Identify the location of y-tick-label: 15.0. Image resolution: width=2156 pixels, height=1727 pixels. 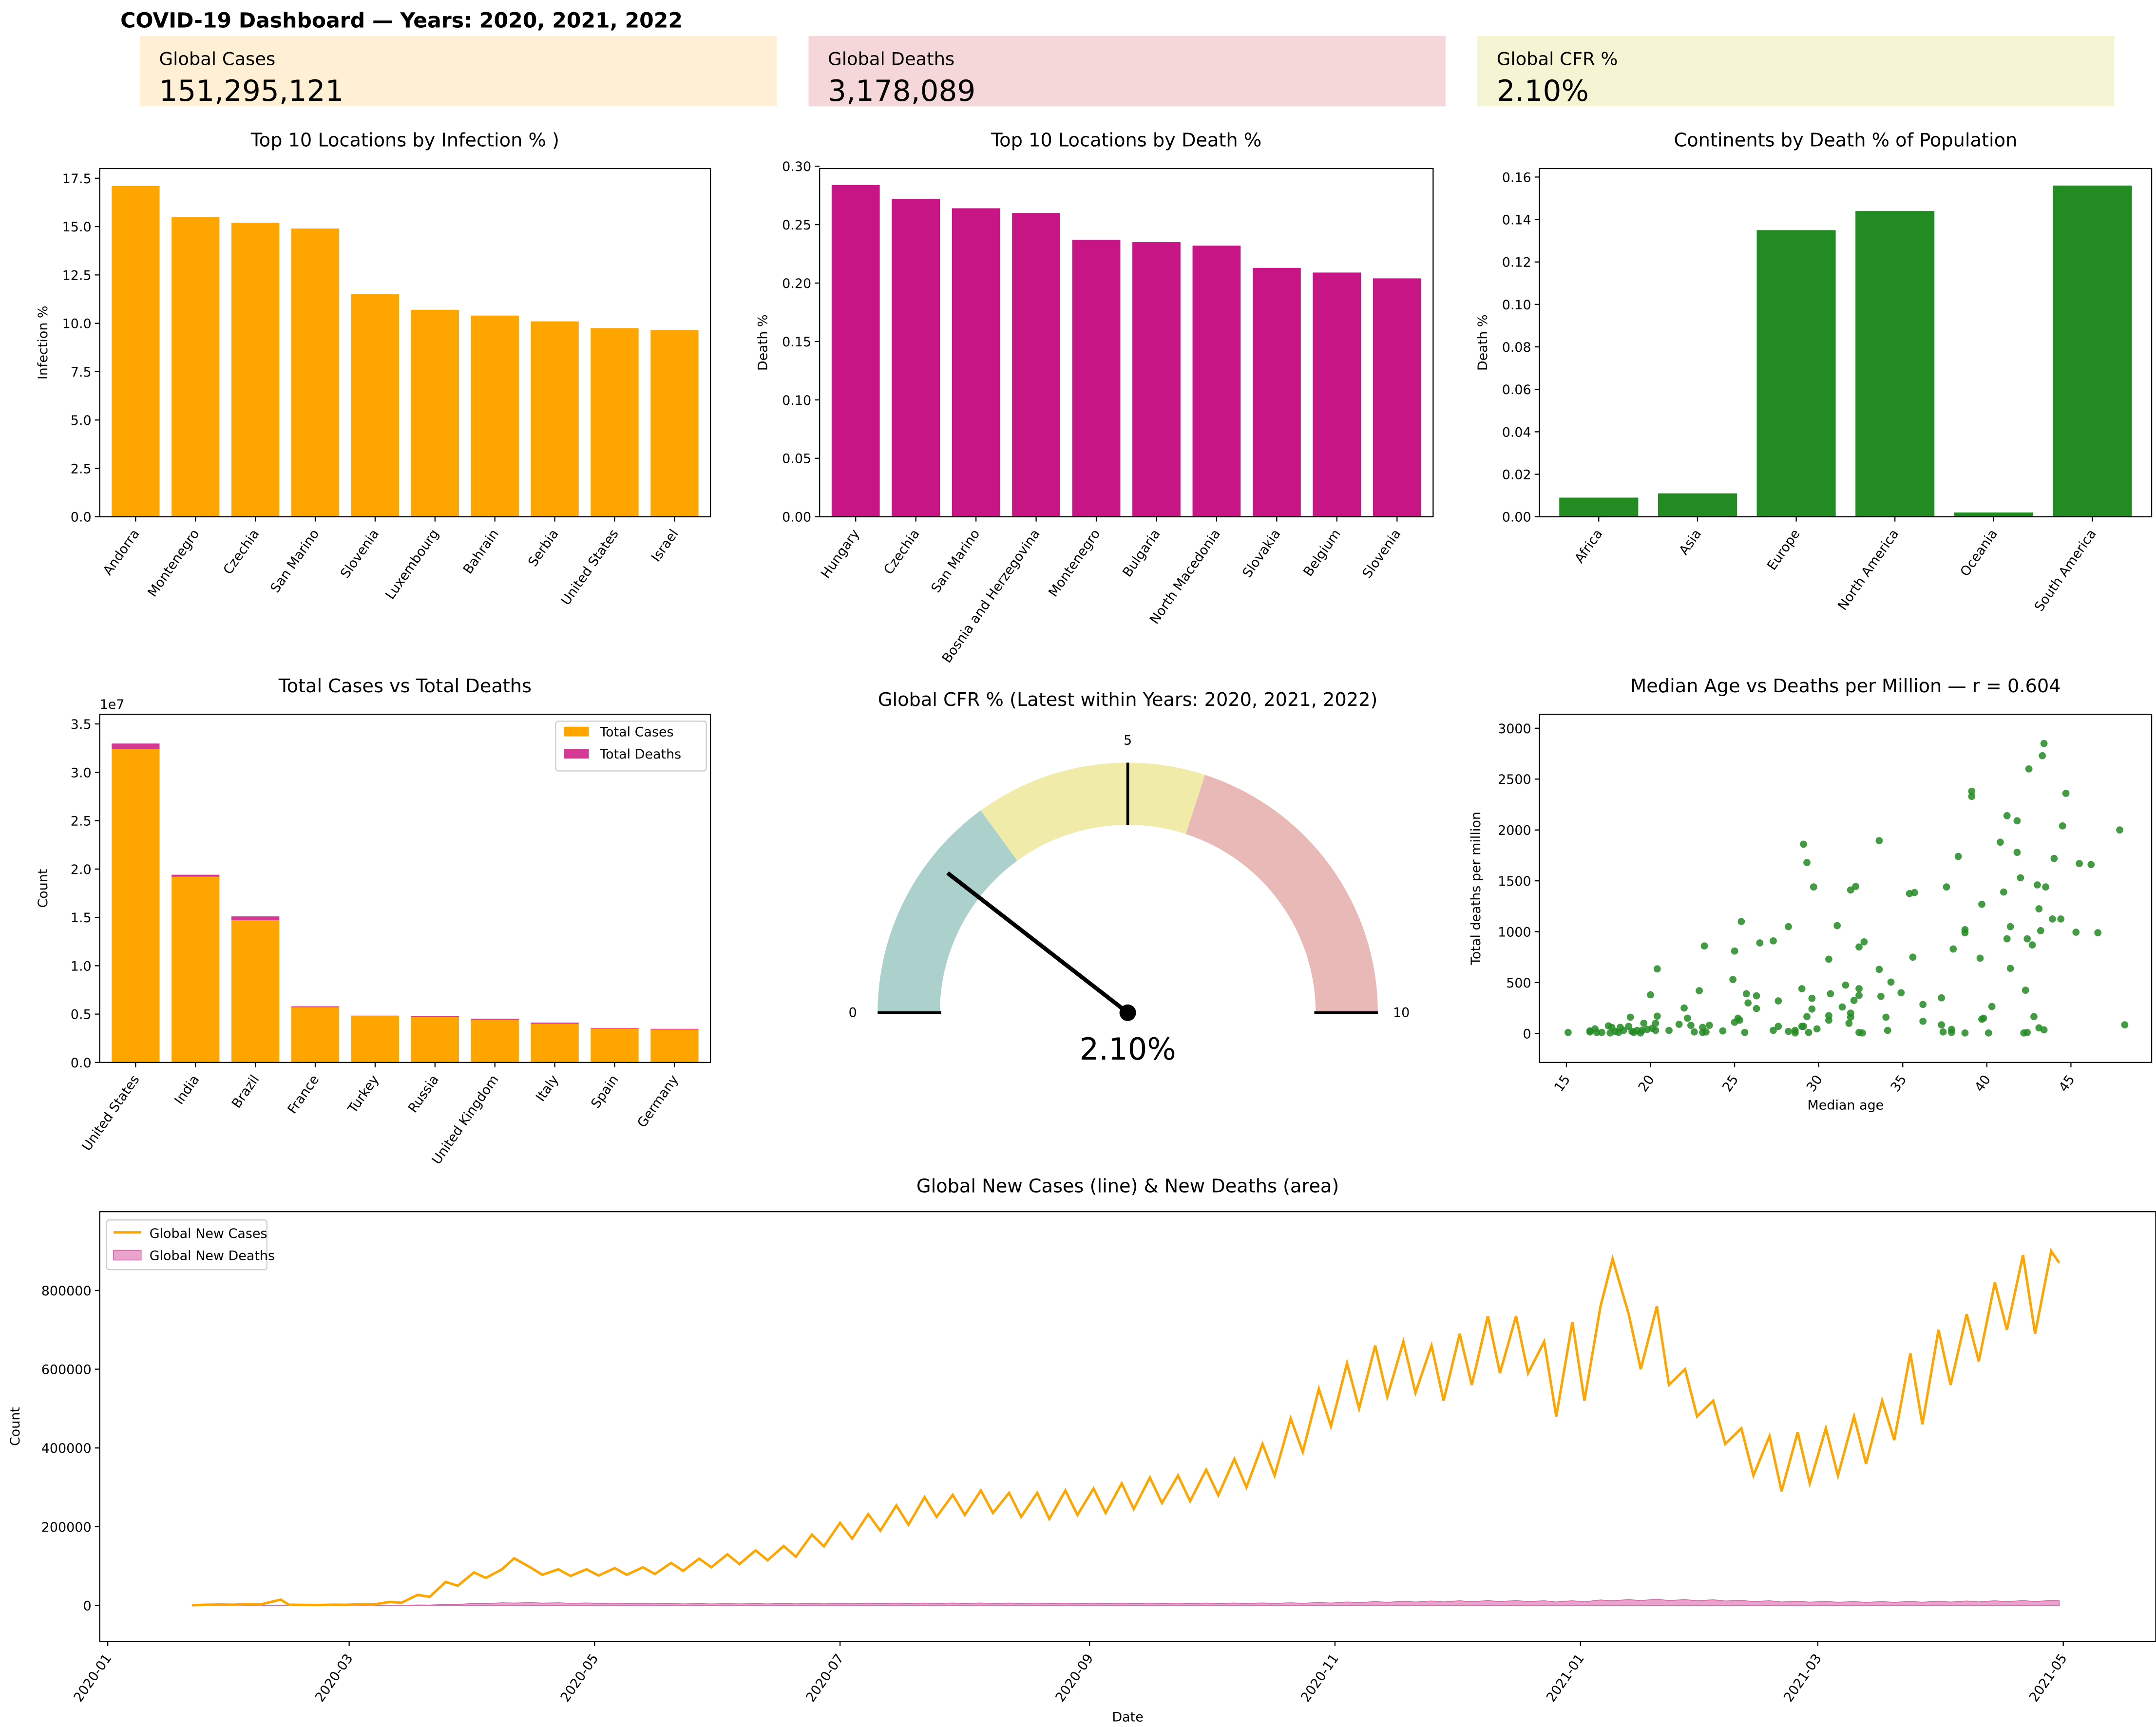
(77, 227).